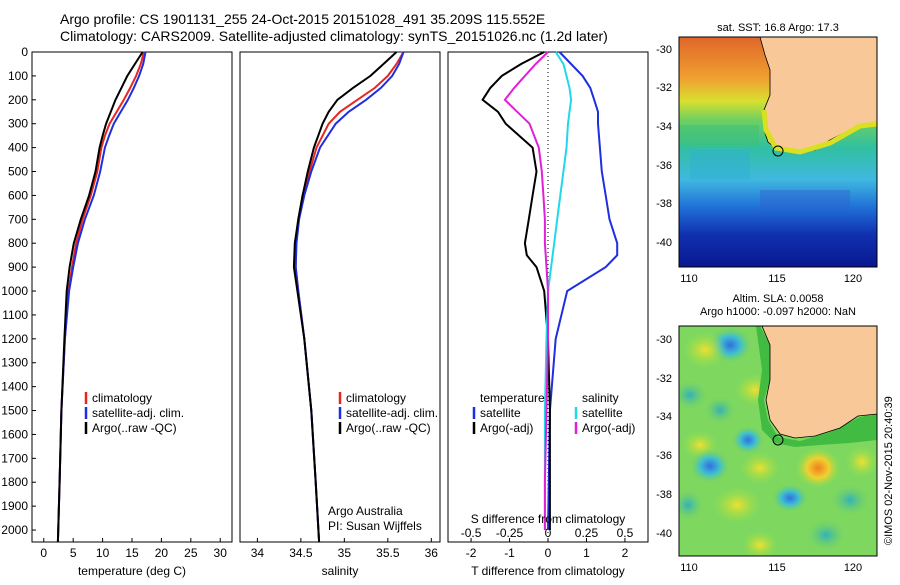  What do you see at coordinates (608, 428) in the screenshot?
I see `legend-s-argo: Argo(-adj)` at bounding box center [608, 428].